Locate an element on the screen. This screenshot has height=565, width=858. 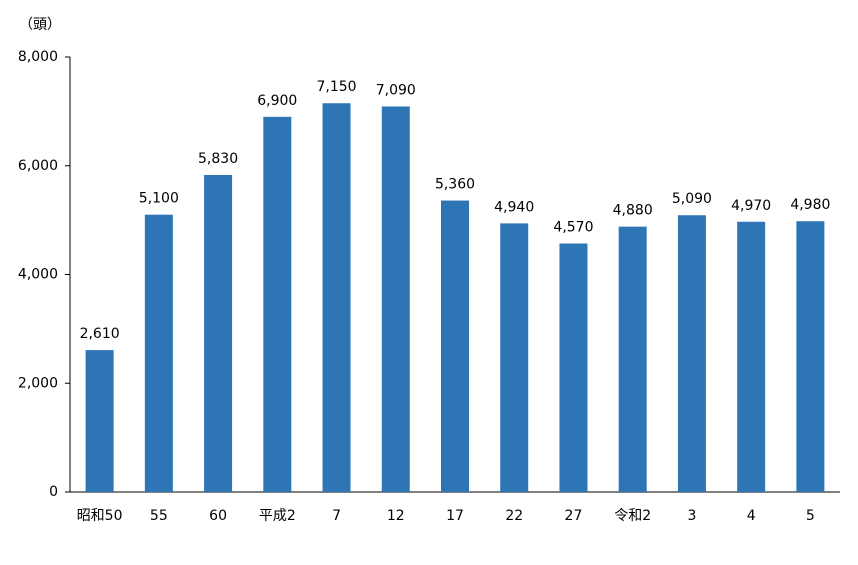
x-tick-label: 55 is located at coordinates (159, 516).